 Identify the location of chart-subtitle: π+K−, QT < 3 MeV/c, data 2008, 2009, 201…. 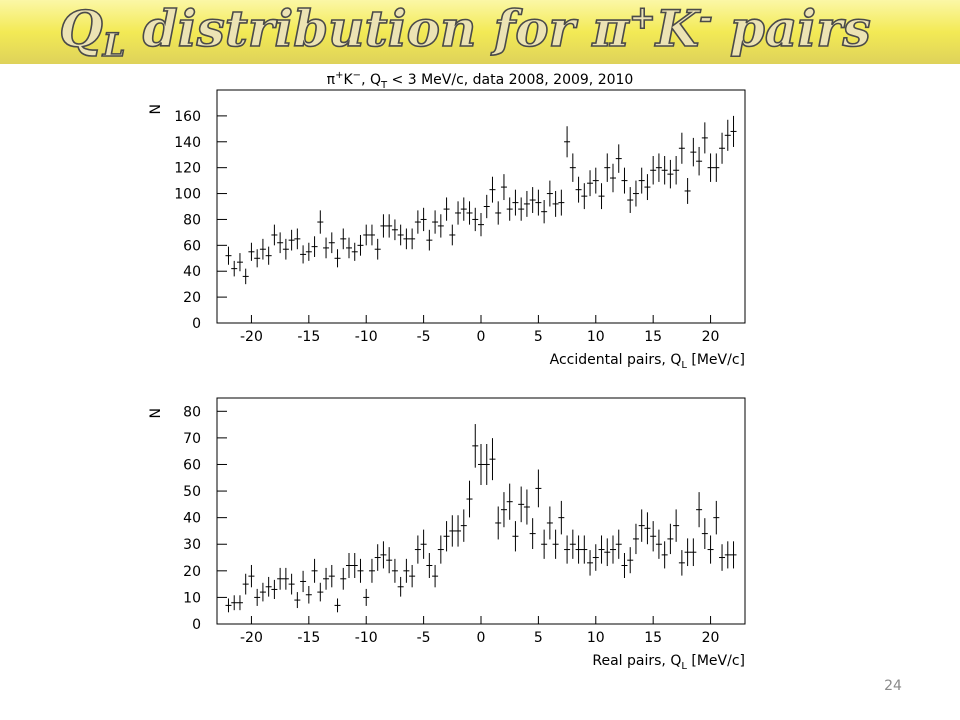
(480, 80).